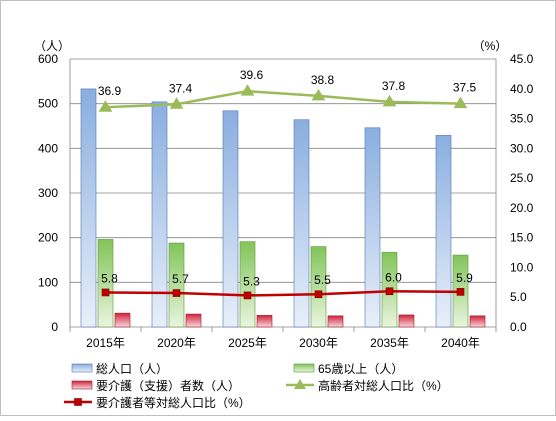 The height and width of the screenshot is (421, 556). What do you see at coordinates (251, 281) in the screenshot?
I see `data-label: 5.3` at bounding box center [251, 281].